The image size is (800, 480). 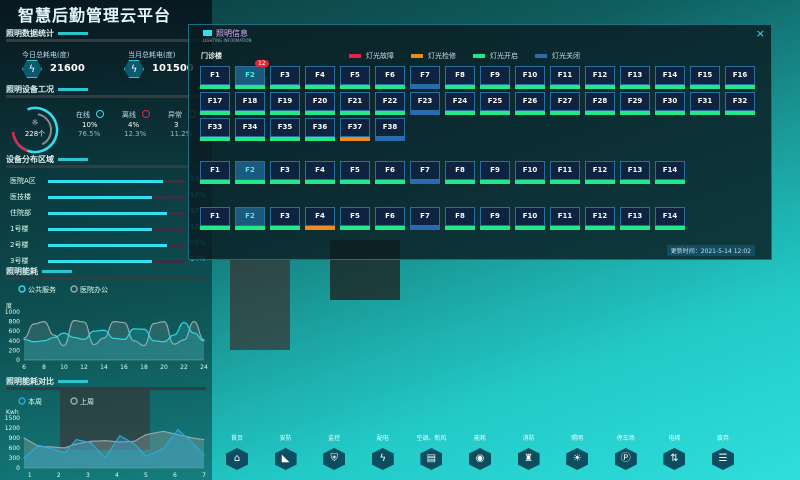 I want to click on nav-item-energy: 能耗 ◉, so click(x=480, y=451).